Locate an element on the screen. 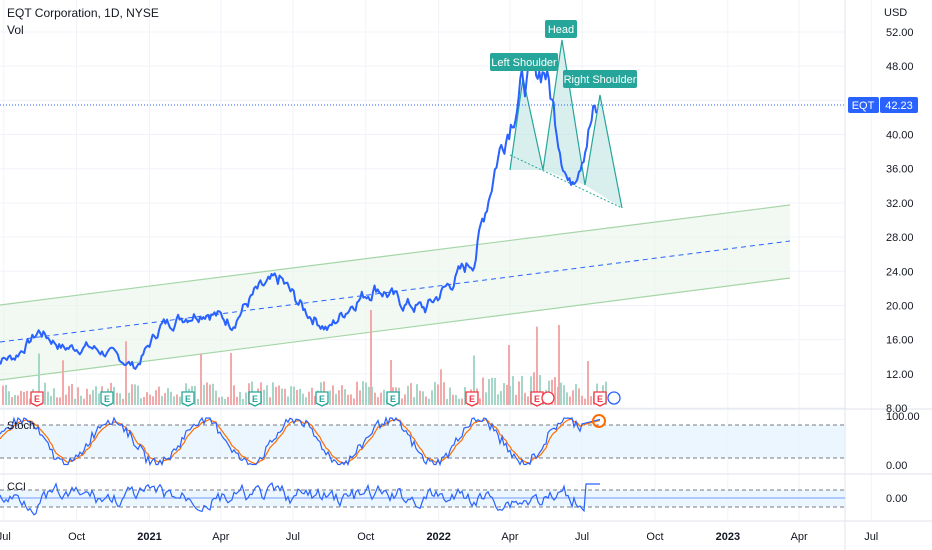 Image resolution: width=932 pixels, height=550 pixels. stoch-tick-100: 100.00 is located at coordinates (903, 417).